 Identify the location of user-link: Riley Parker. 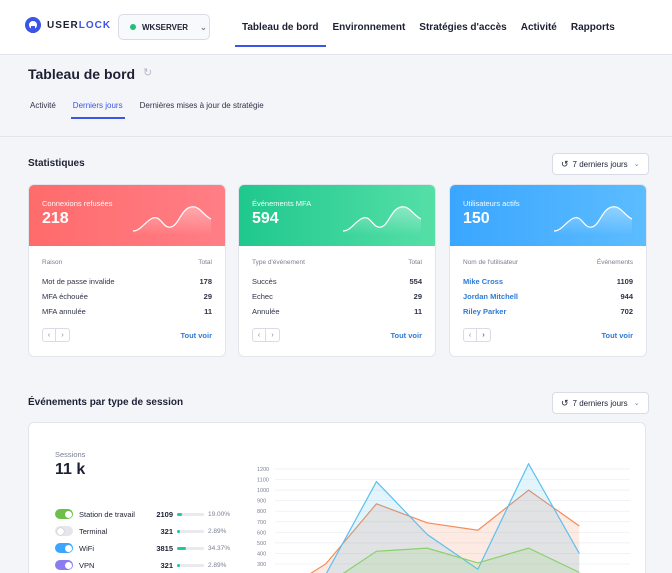
(485, 311).